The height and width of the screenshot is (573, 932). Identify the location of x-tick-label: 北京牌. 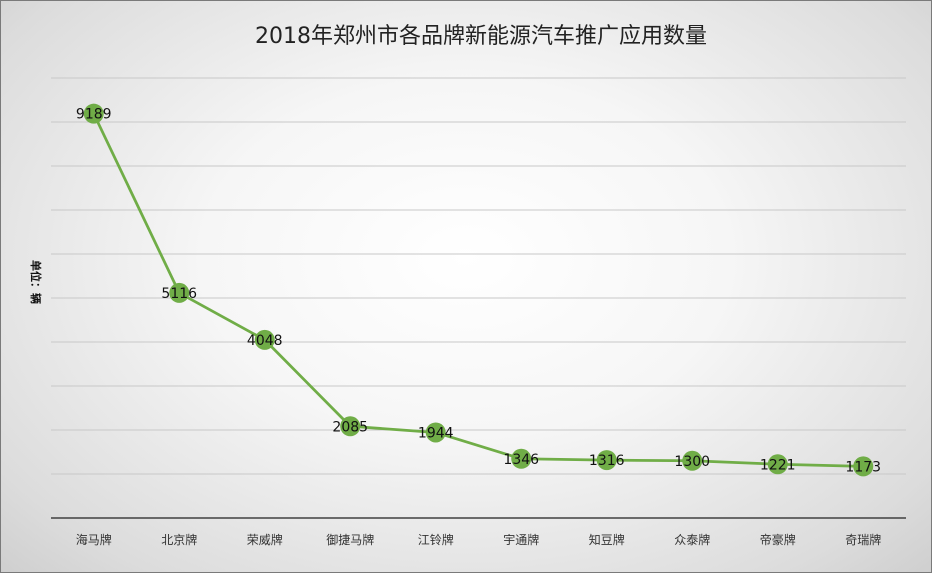
(179, 540).